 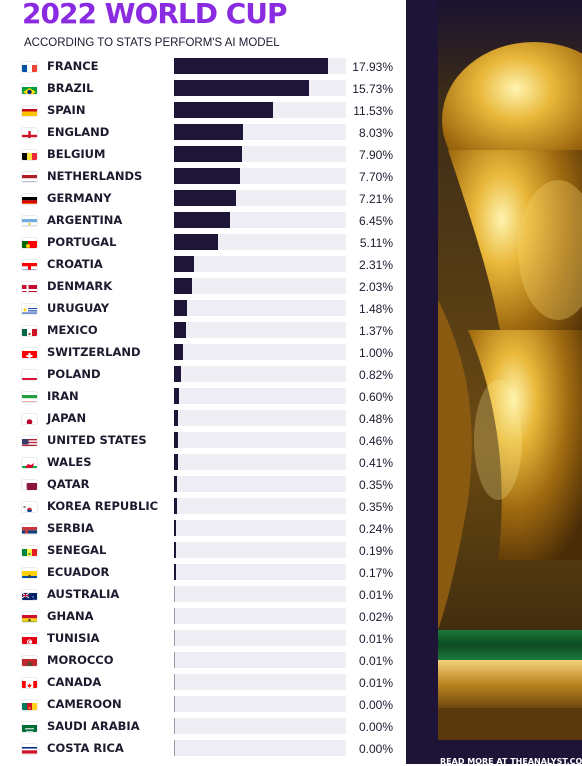 I want to click on bar-row-denmark: DENMARK 2.03%, so click(x=203, y=287).